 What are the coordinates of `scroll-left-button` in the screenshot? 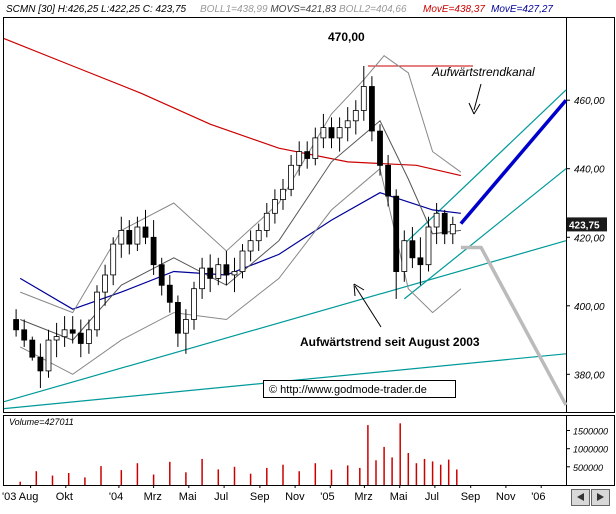 It's located at (580, 497).